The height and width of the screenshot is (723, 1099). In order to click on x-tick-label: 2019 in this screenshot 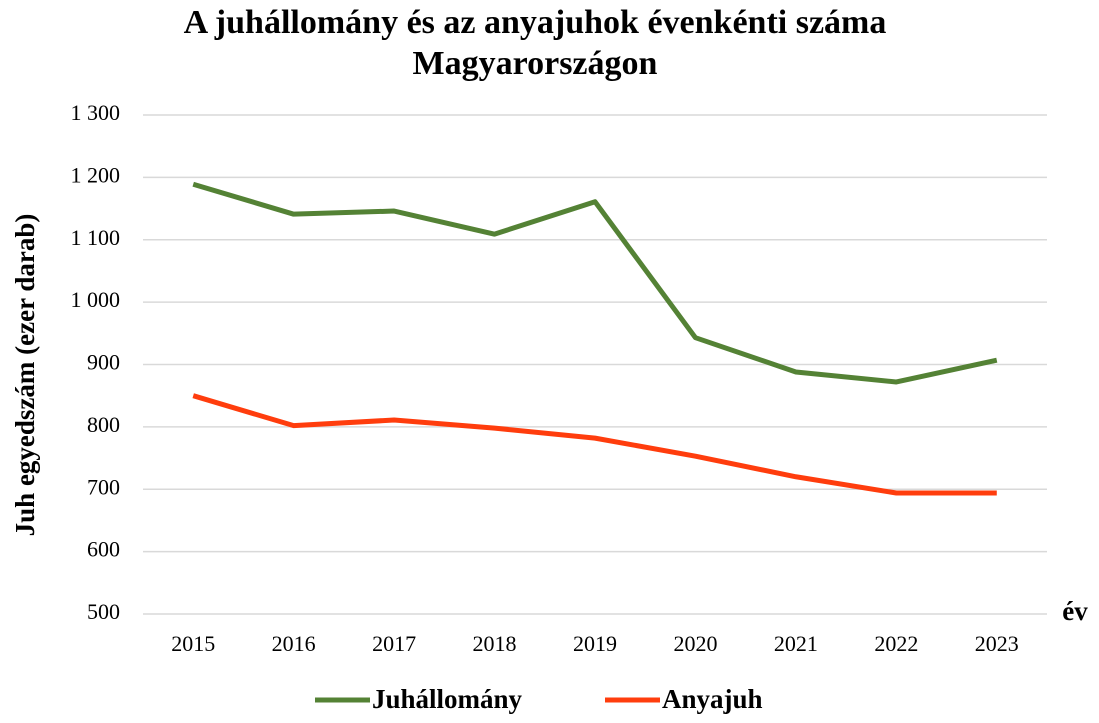, I will do `click(595, 643)`.